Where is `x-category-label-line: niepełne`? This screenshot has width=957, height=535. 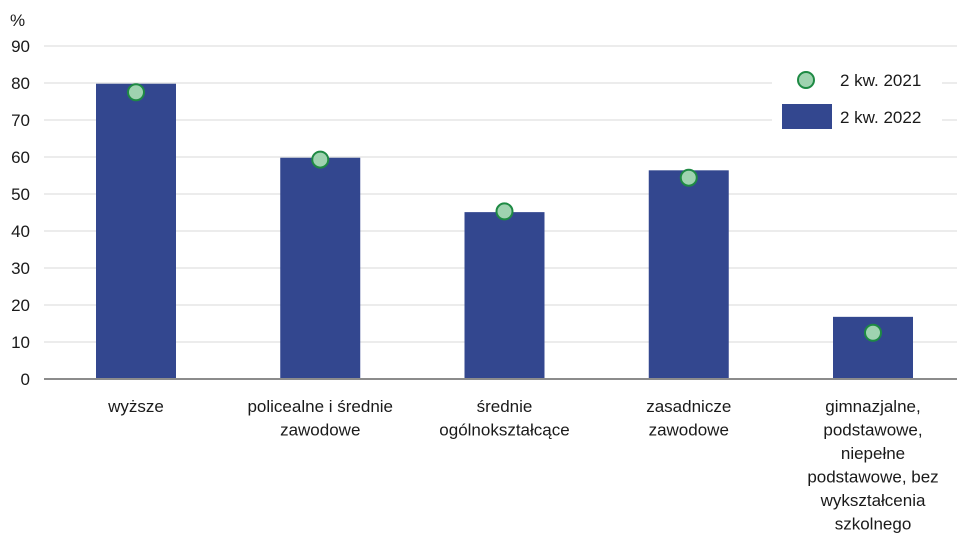 x-category-label-line: niepełne is located at coordinates (873, 453).